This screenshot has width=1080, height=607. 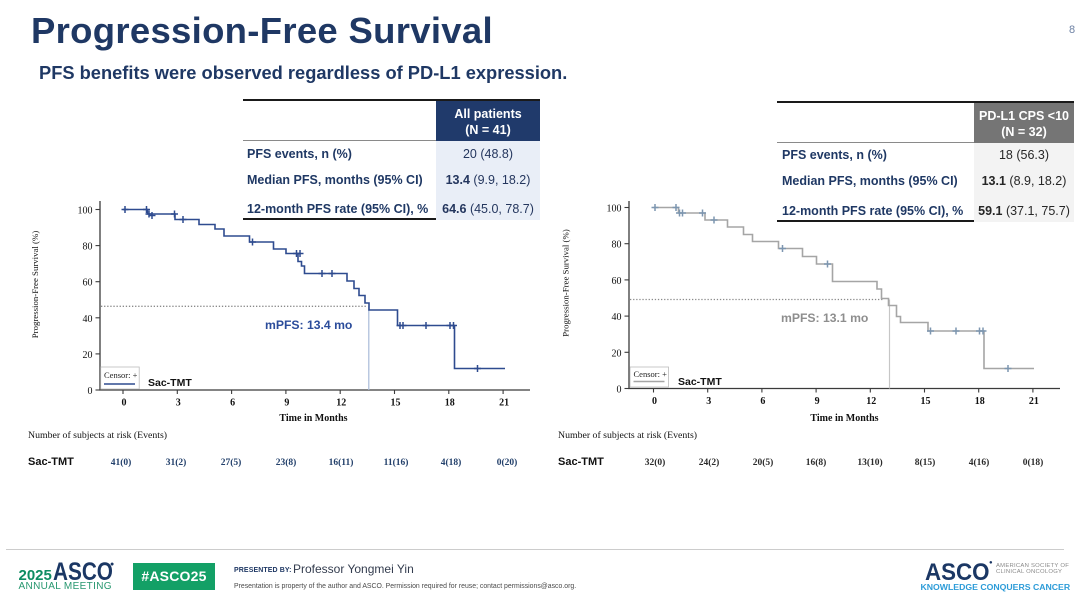 What do you see at coordinates (308, 325) in the screenshot?
I see `svg-text: mPFS: 13.4 mo` at bounding box center [308, 325].